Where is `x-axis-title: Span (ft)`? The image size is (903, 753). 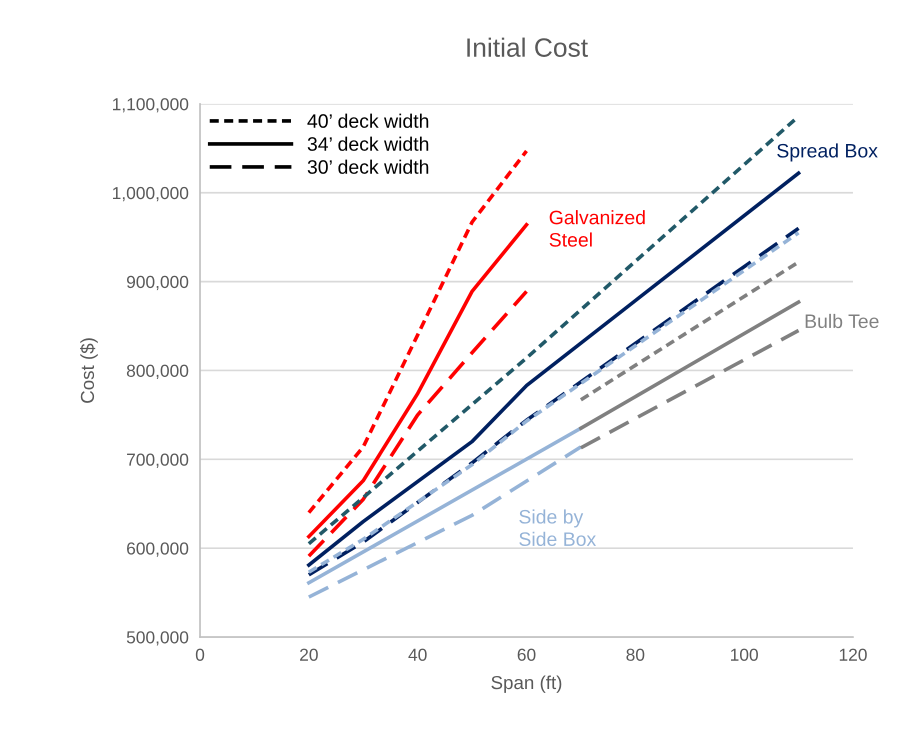
x-axis-title: Span (ft) is located at coordinates (526, 684).